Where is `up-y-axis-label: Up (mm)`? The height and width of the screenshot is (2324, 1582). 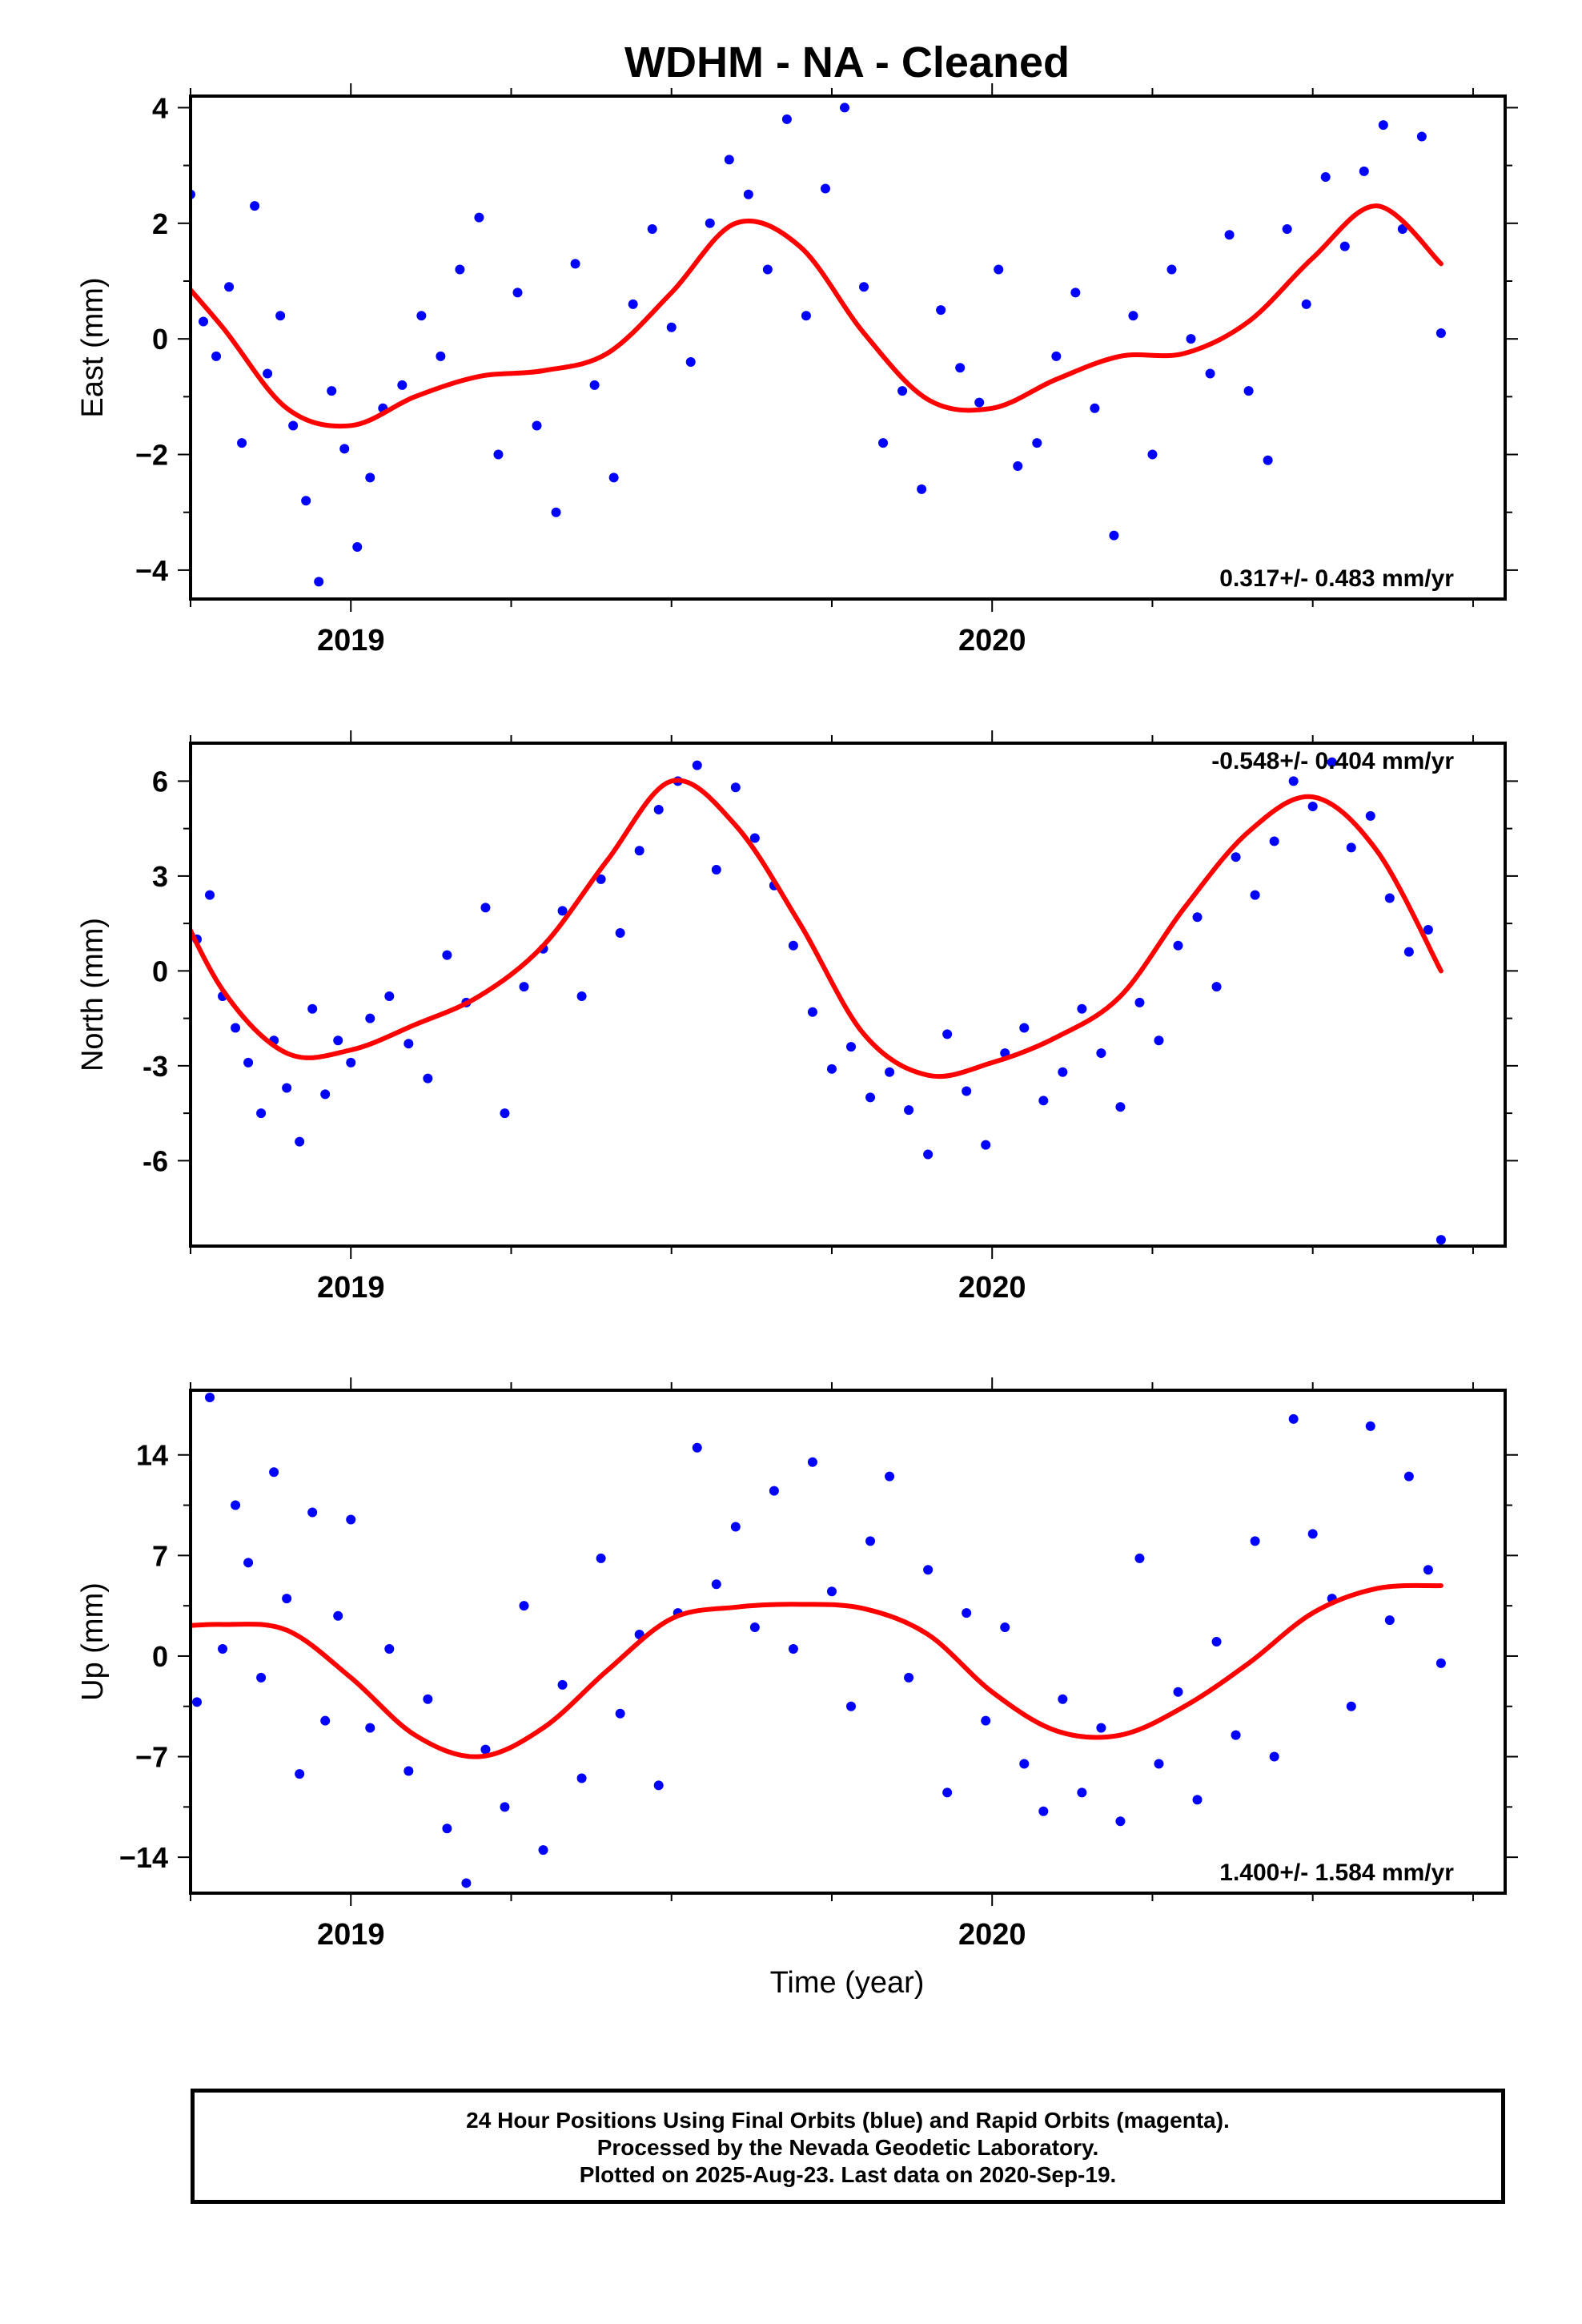
up-y-axis-label: Up (mm) is located at coordinates (93, 1642).